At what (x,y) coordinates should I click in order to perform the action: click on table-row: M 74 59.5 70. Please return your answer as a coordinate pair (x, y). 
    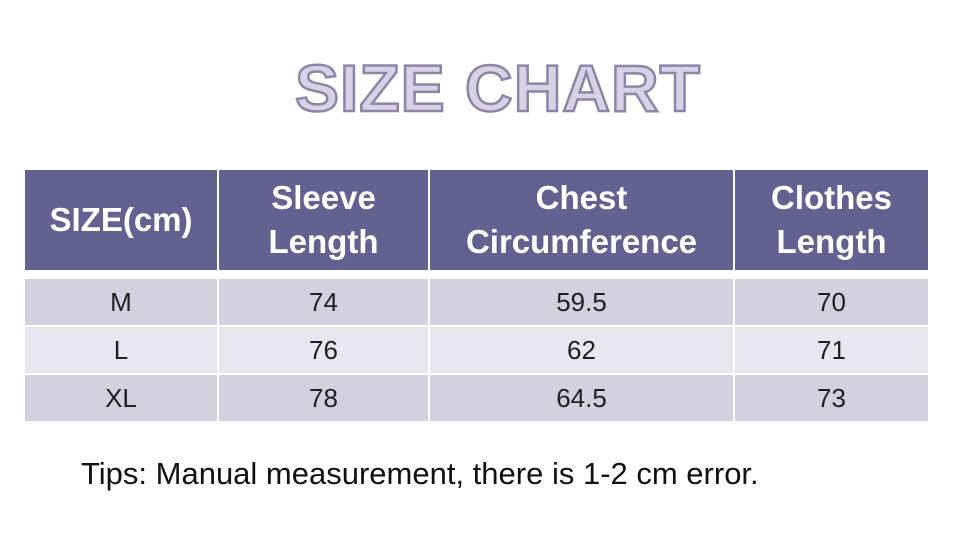
    Looking at the image, I should click on (476, 302).